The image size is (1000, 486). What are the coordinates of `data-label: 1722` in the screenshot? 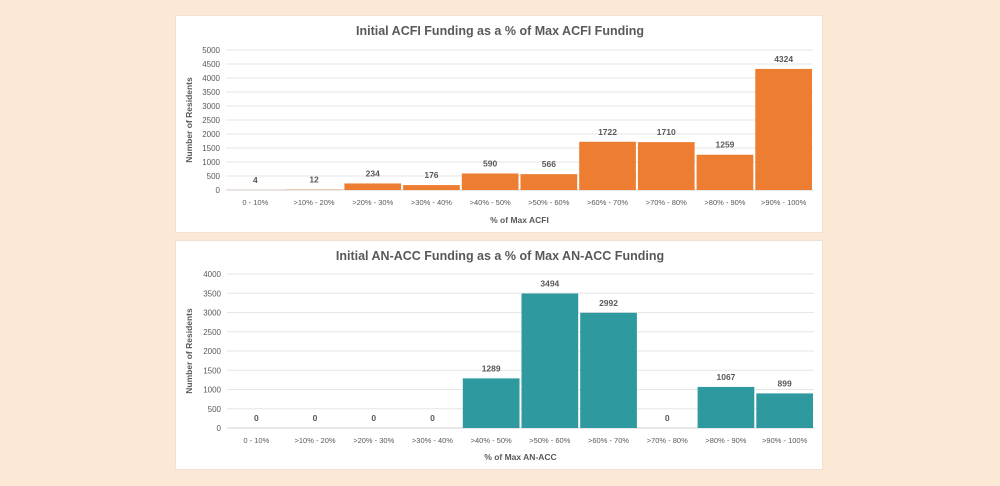 It's located at (607, 132).